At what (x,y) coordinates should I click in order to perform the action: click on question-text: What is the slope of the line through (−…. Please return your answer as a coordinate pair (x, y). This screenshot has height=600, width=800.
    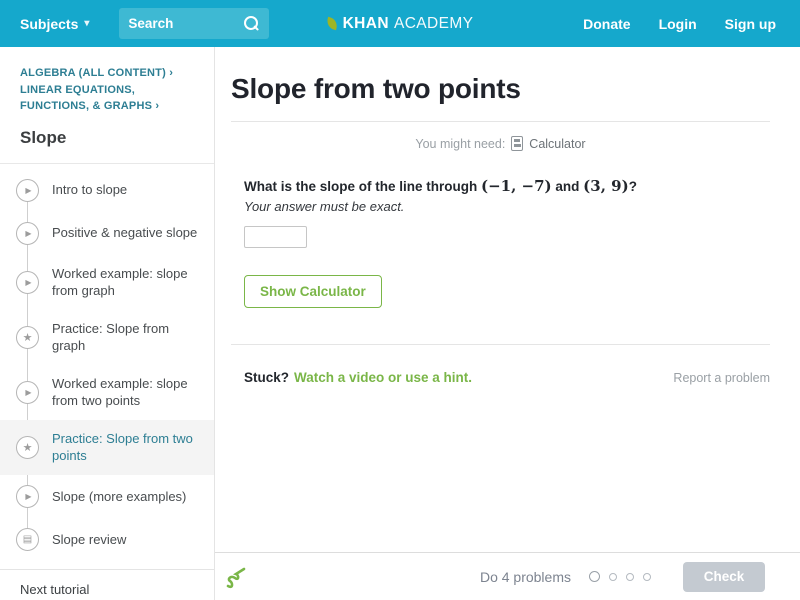
    Looking at the image, I should click on (440, 186).